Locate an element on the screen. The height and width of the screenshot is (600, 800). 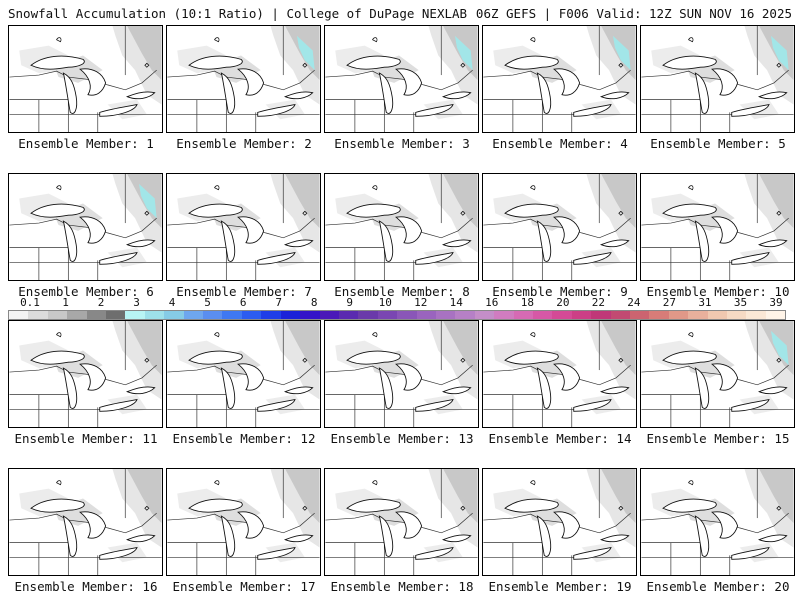
legend-tick-label: 2 is located at coordinates (101, 302).